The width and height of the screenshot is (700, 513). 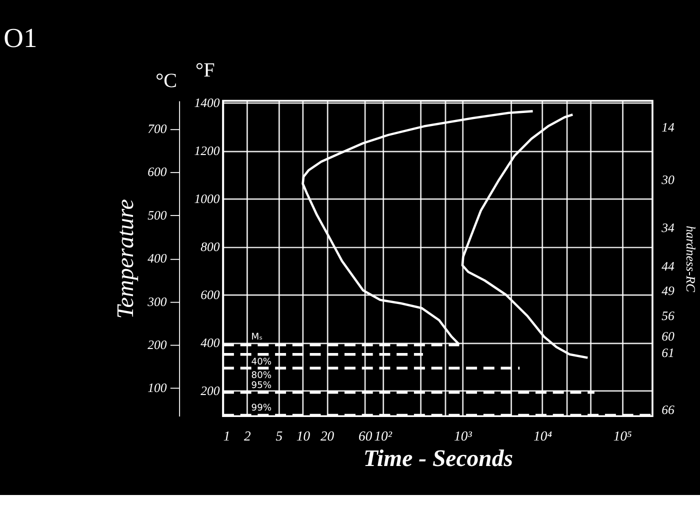 What do you see at coordinates (207, 151) in the screenshot?
I see `y2-tick-label: 1200` at bounding box center [207, 151].